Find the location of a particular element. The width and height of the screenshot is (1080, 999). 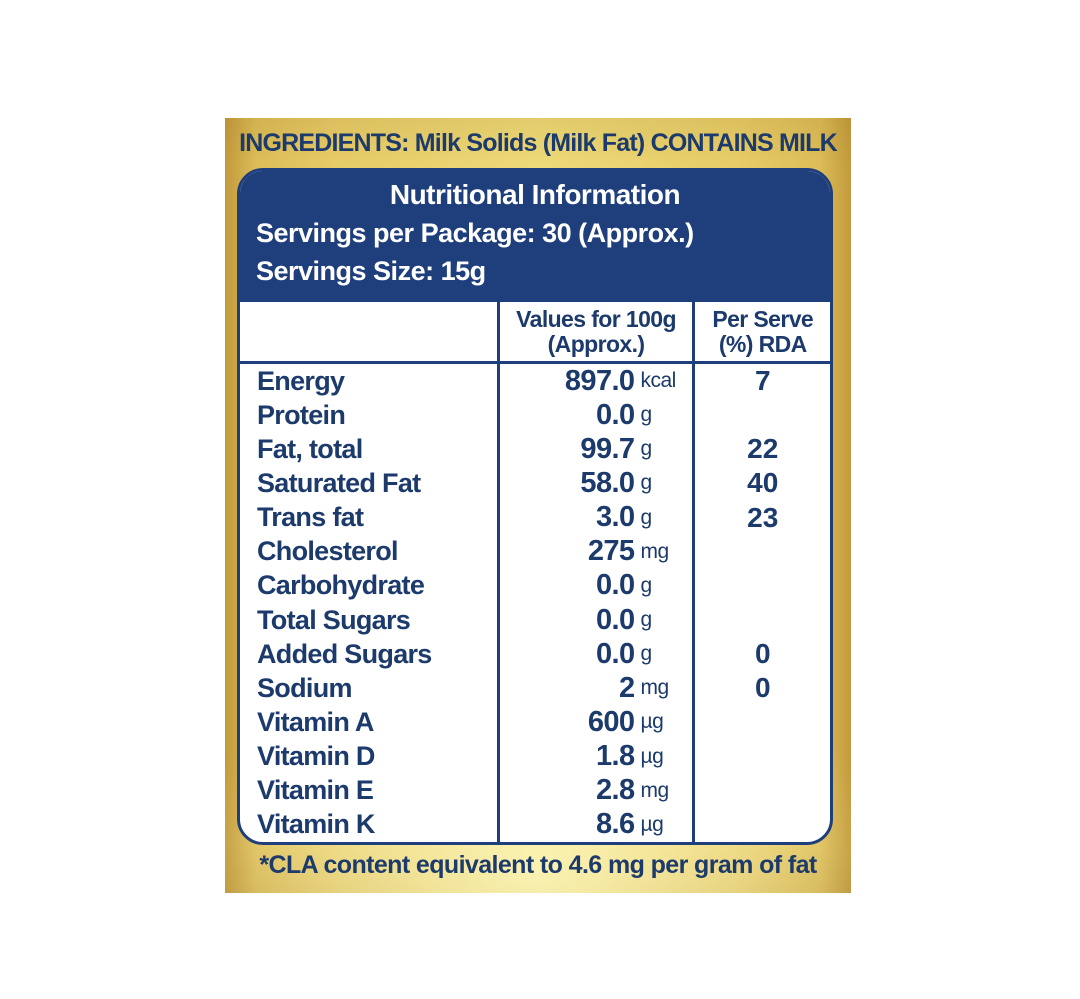

nutrient-value: 2 is located at coordinates (626, 687).